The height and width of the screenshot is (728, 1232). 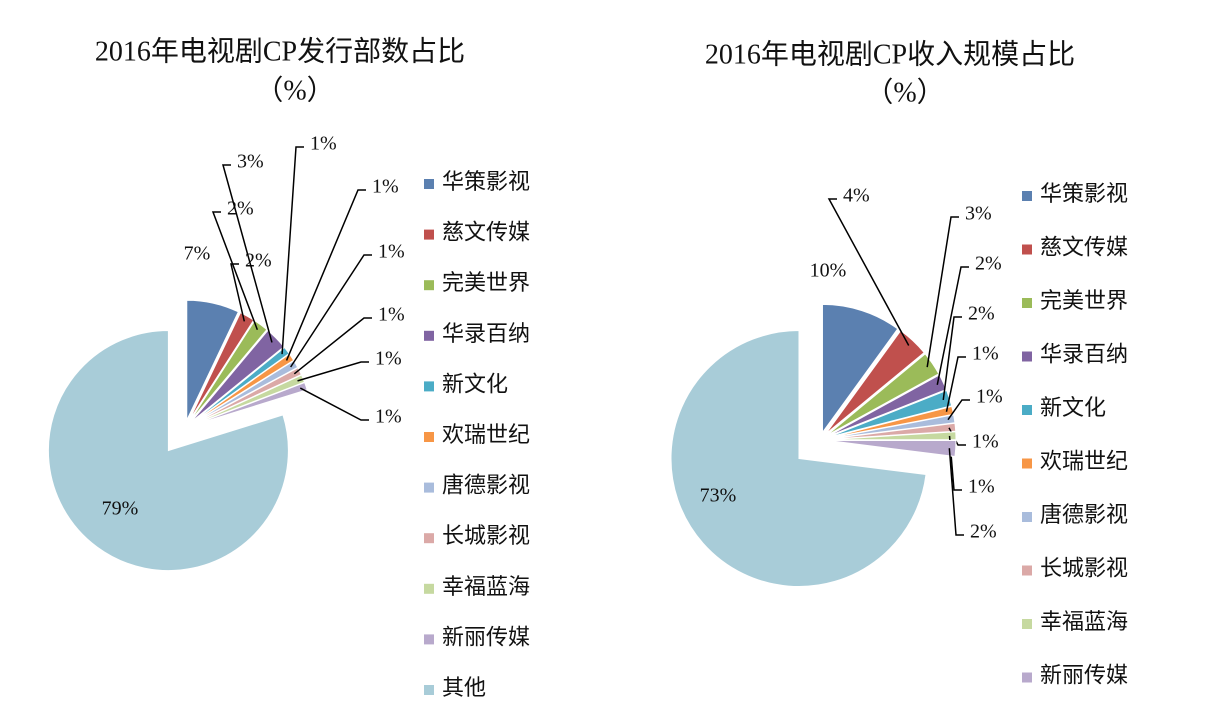 What do you see at coordinates (280, 51) in the screenshot?
I see `chart-title: 2016年电视剧CP发行部数占比` at bounding box center [280, 51].